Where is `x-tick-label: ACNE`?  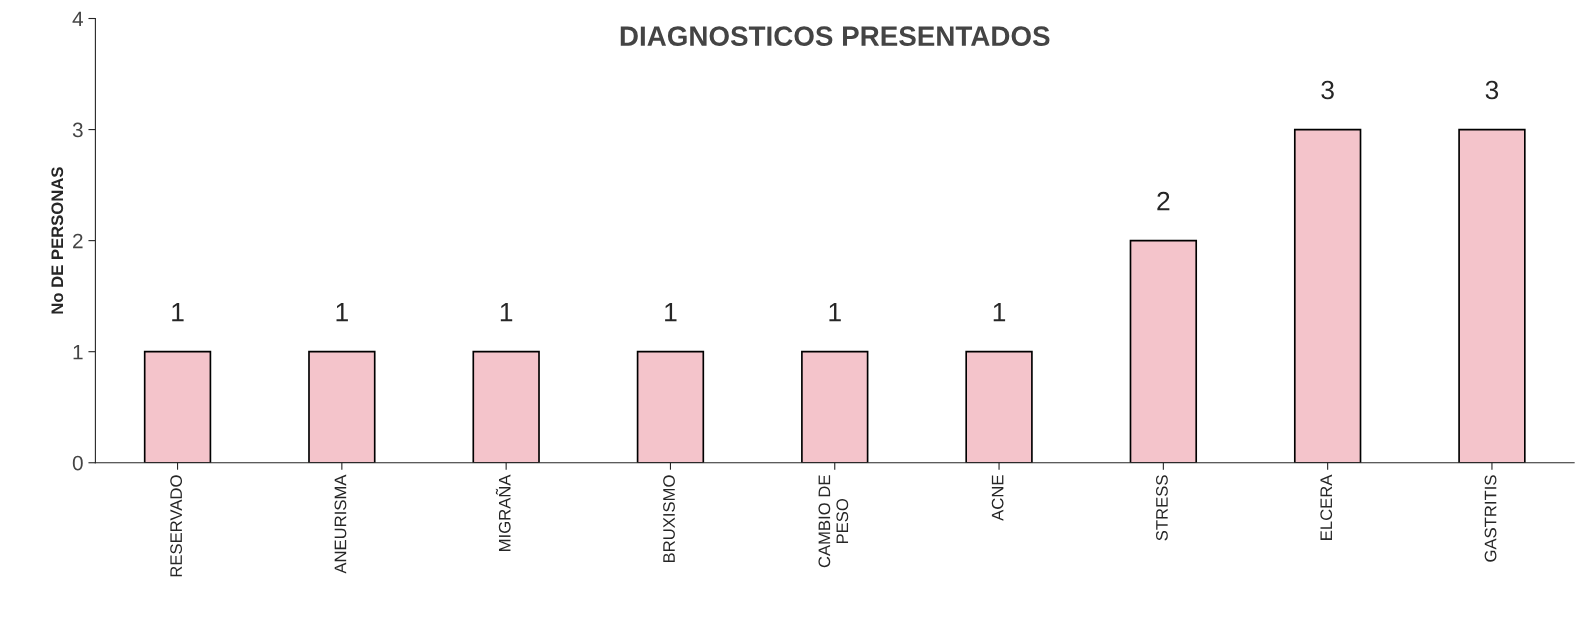
x-tick-label: ACNE is located at coordinates (997, 498).